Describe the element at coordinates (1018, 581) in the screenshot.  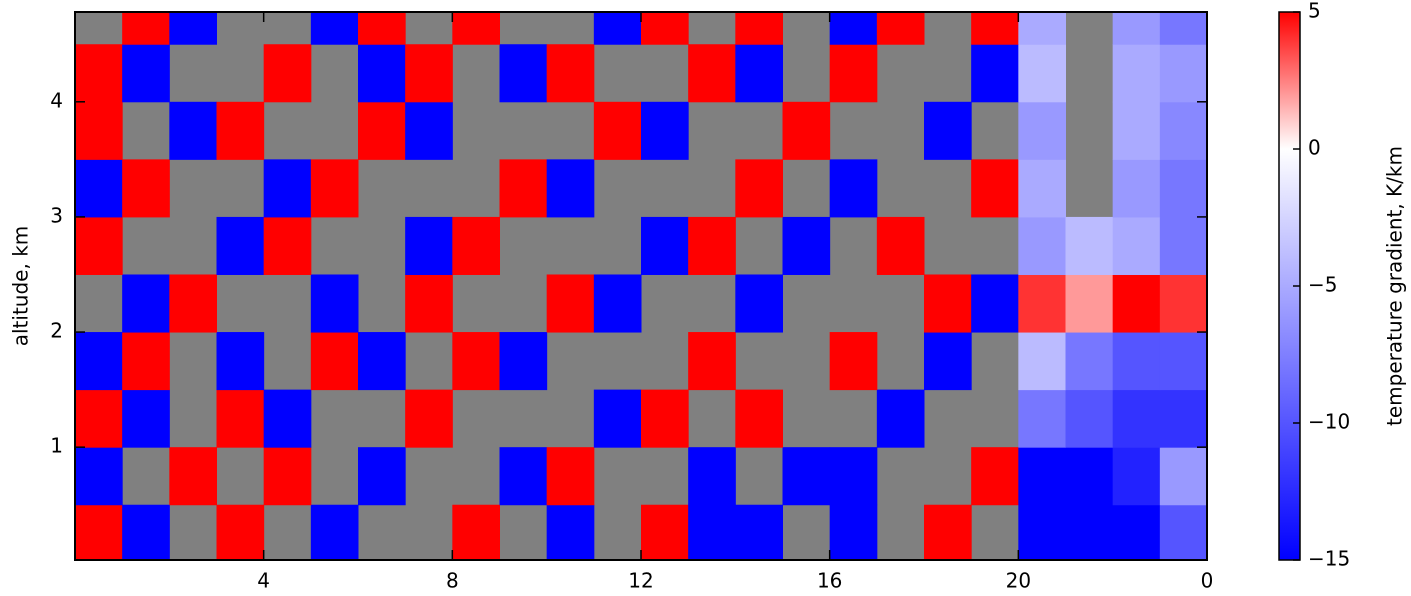
I see `x-tick-label: 20` at that location.